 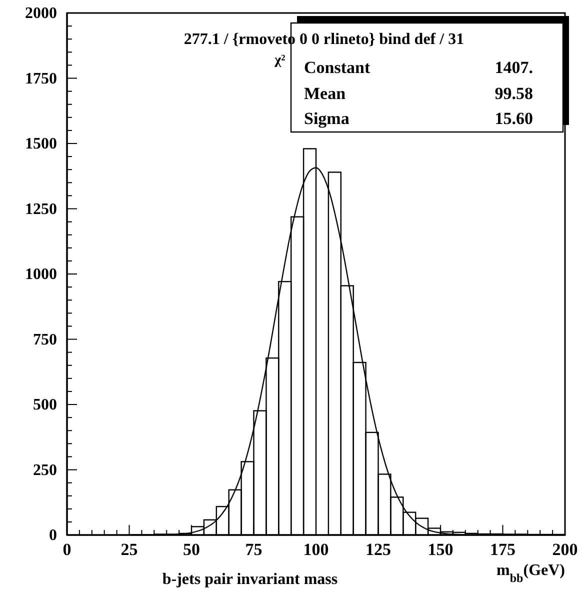 I want to click on annotation: Mean, so click(x=325, y=93).